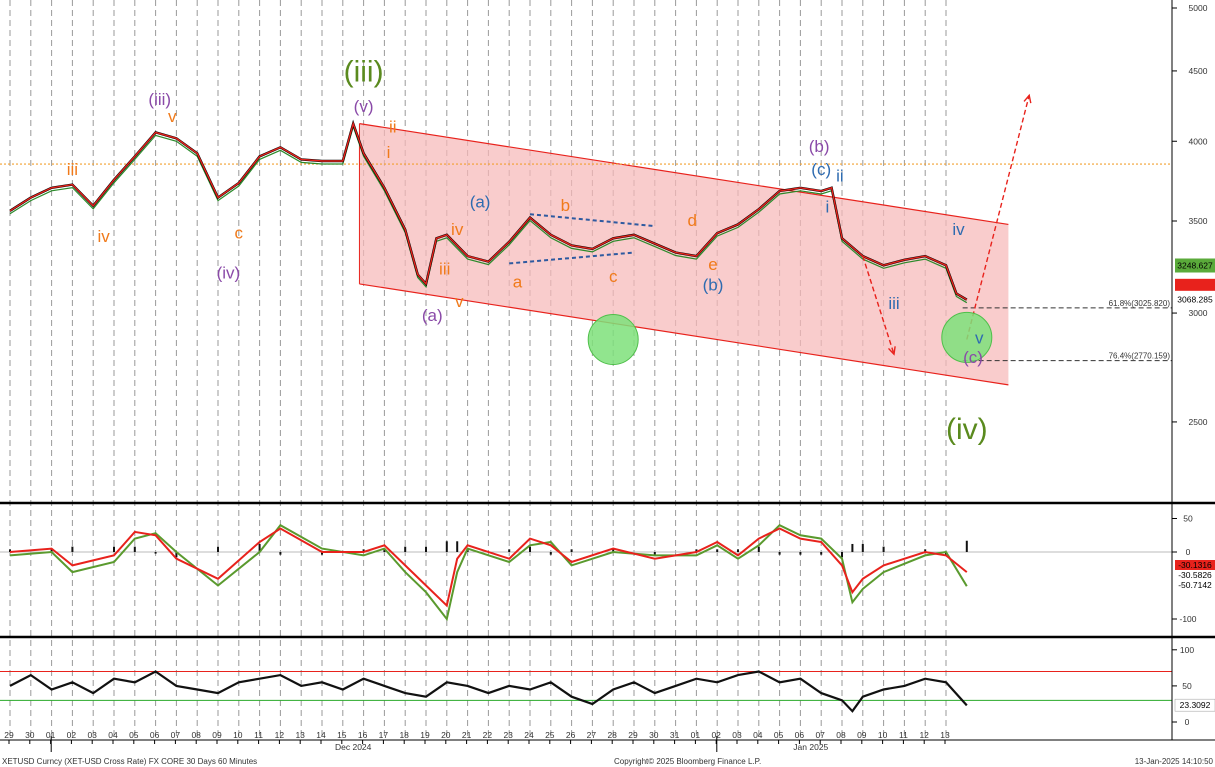 The height and width of the screenshot is (767, 1215). What do you see at coordinates (654, 735) in the screenshot?
I see `x-tick-label-31: 30` at bounding box center [654, 735].